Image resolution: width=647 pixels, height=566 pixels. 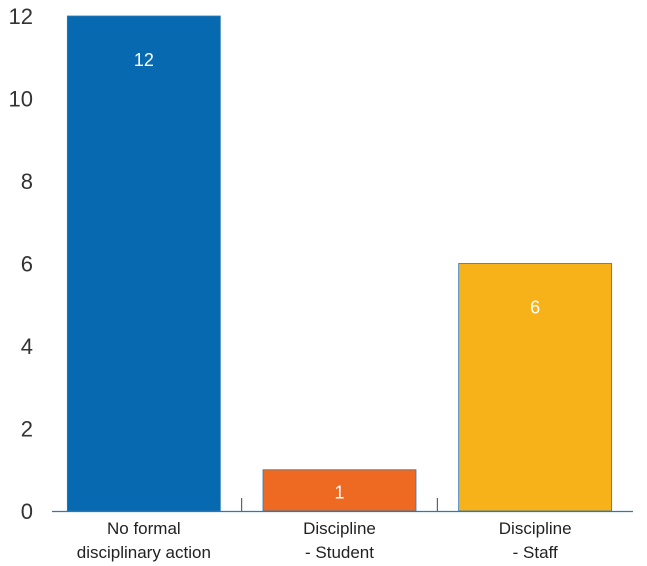 What do you see at coordinates (339, 552) in the screenshot?
I see `x-category-label-line: - Student` at bounding box center [339, 552].